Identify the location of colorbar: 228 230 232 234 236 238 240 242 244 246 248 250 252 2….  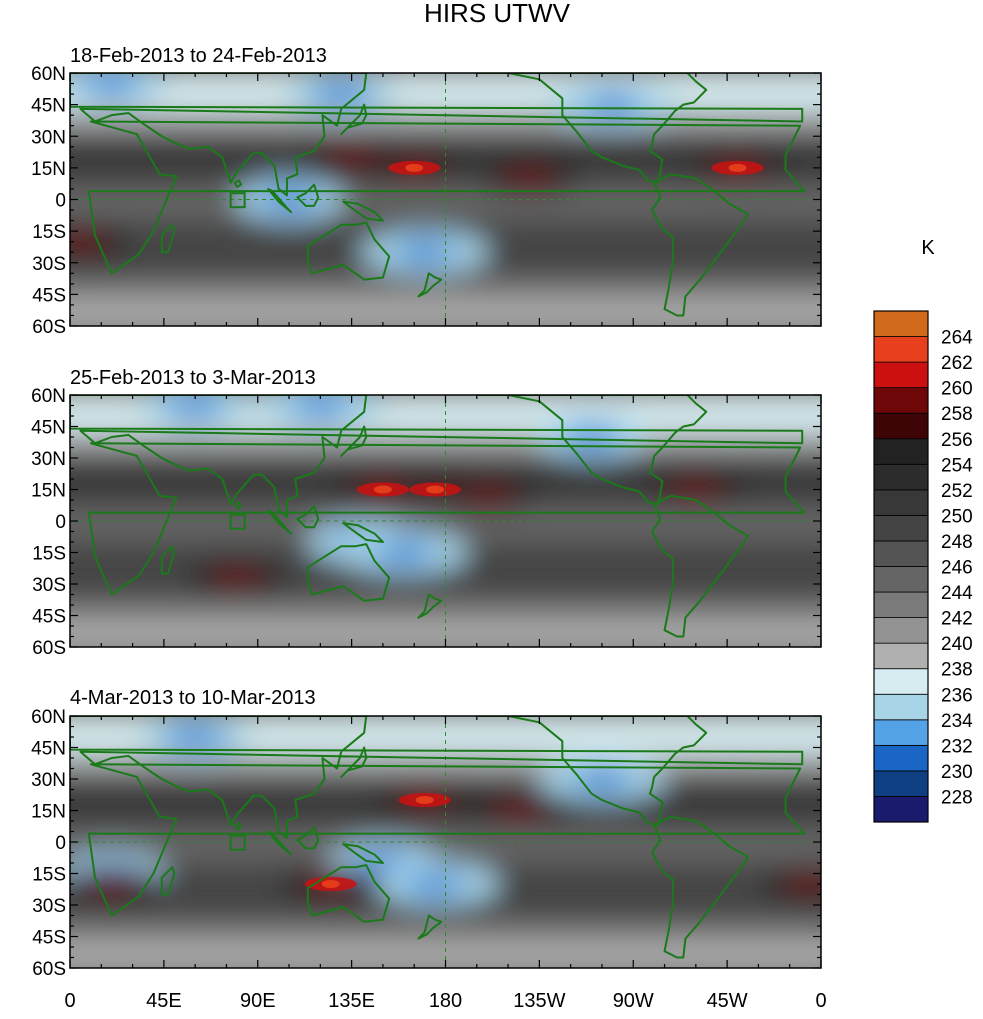
(923, 566).